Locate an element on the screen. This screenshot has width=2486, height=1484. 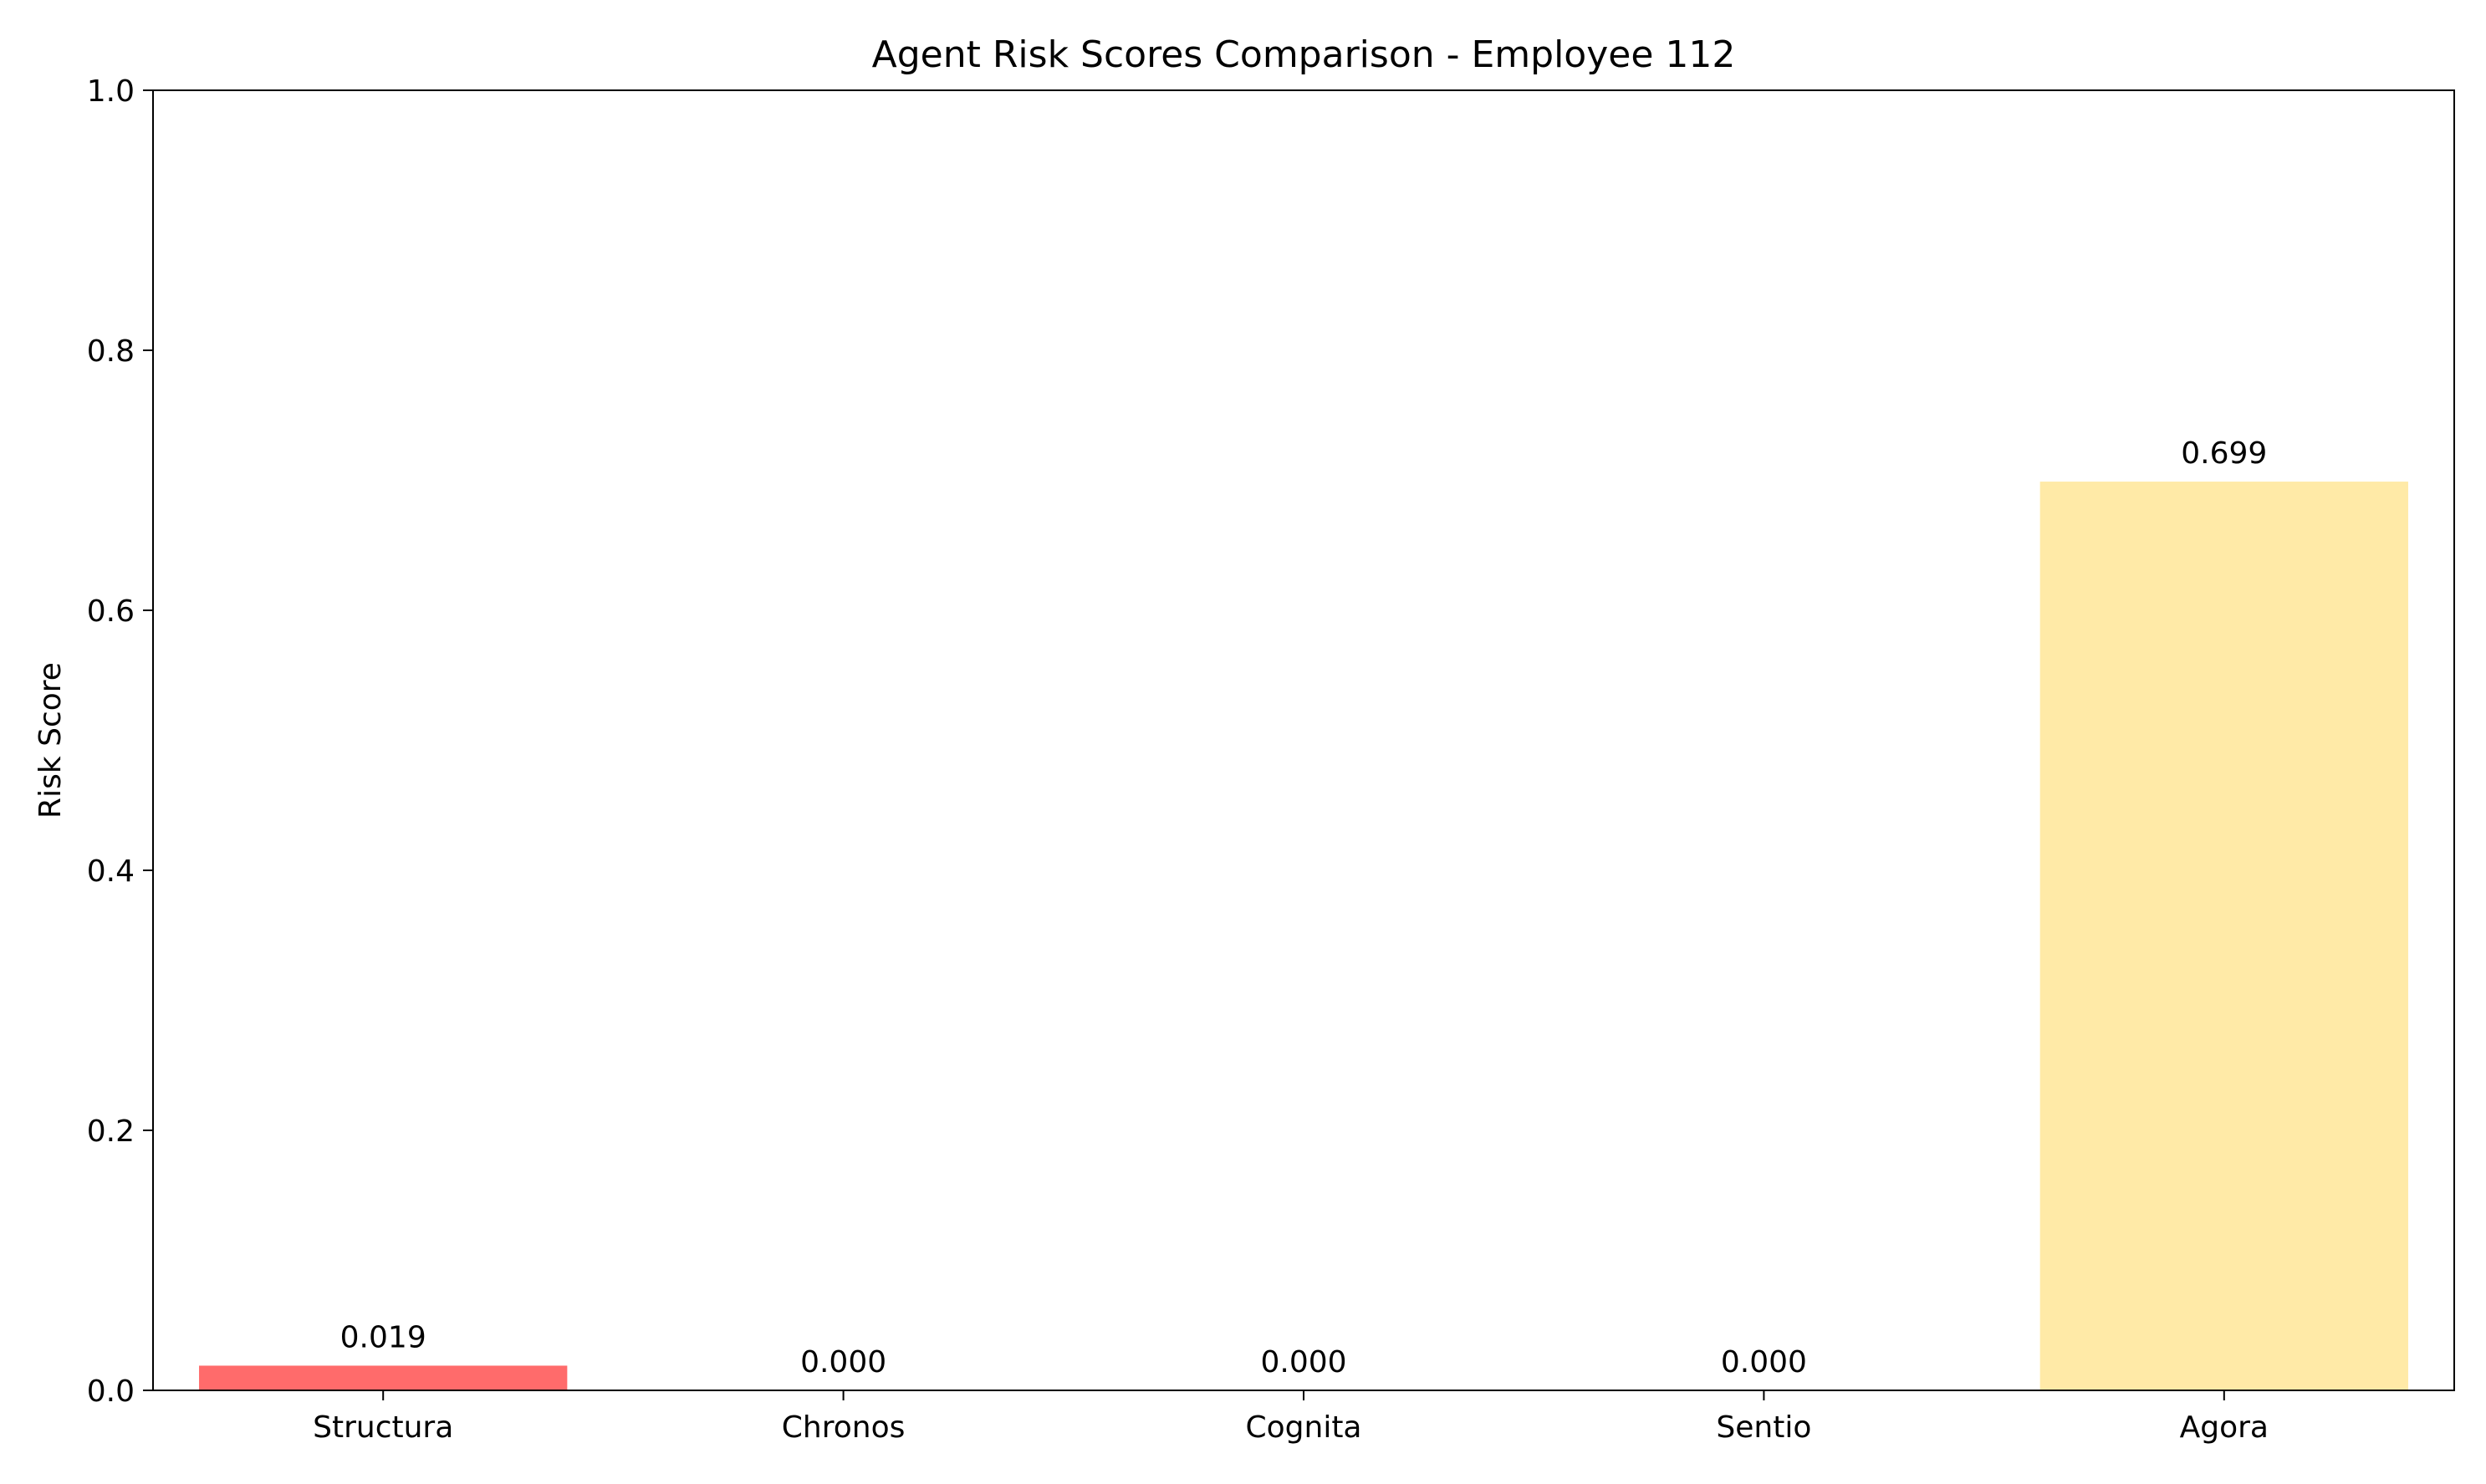
y-axis-label: Risk Score is located at coordinates (50, 740).